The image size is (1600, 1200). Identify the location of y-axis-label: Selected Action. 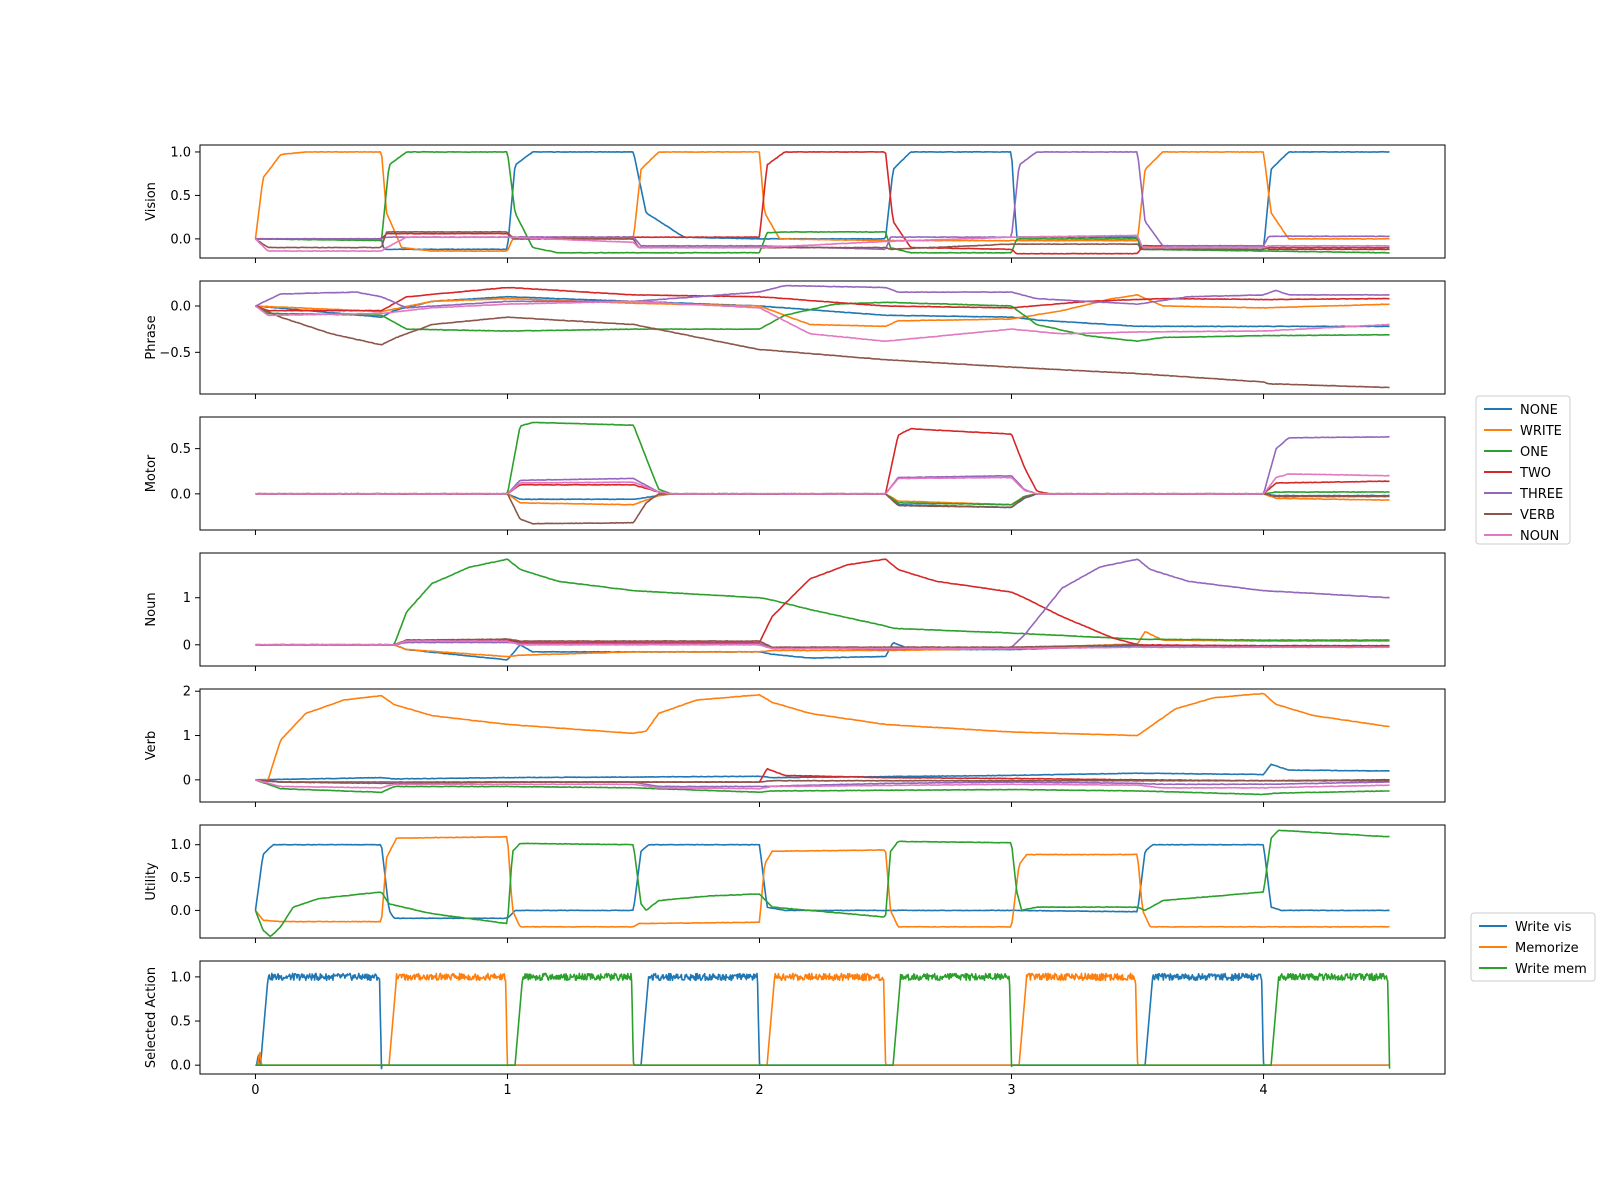
(151, 1017).